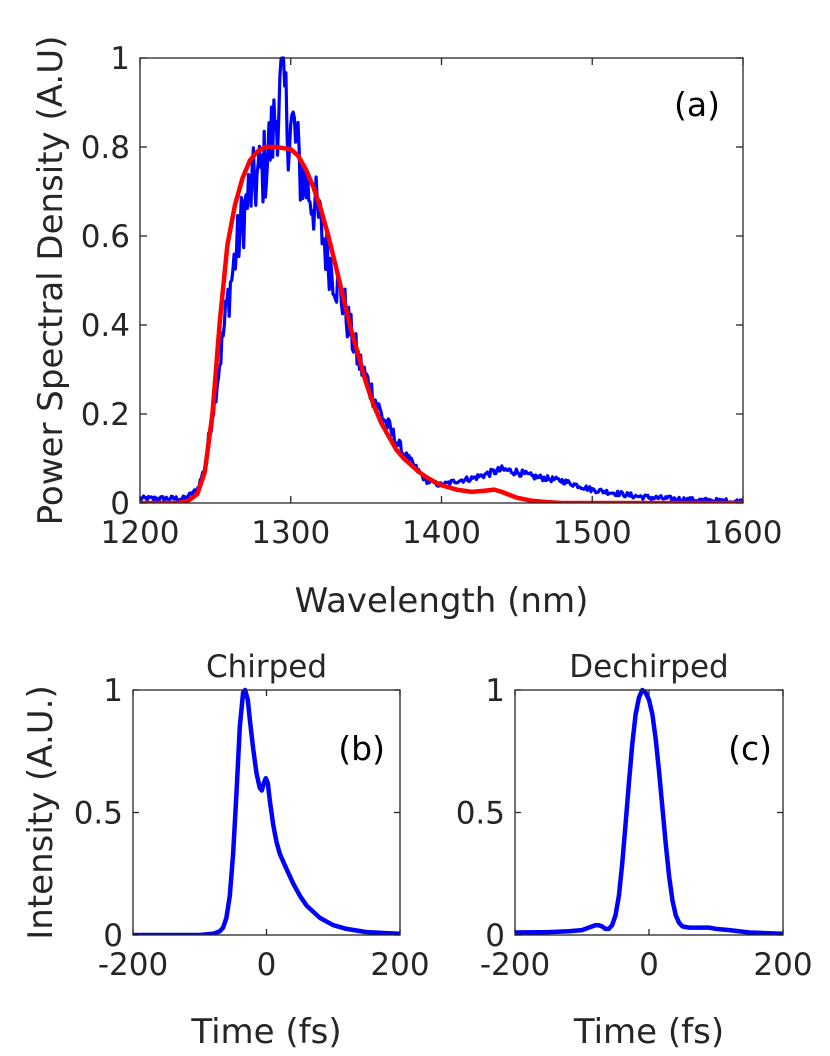 This screenshot has width=830, height=1056. What do you see at coordinates (105, 326) in the screenshot?
I see `y-tick-label: 0.4` at bounding box center [105, 326].